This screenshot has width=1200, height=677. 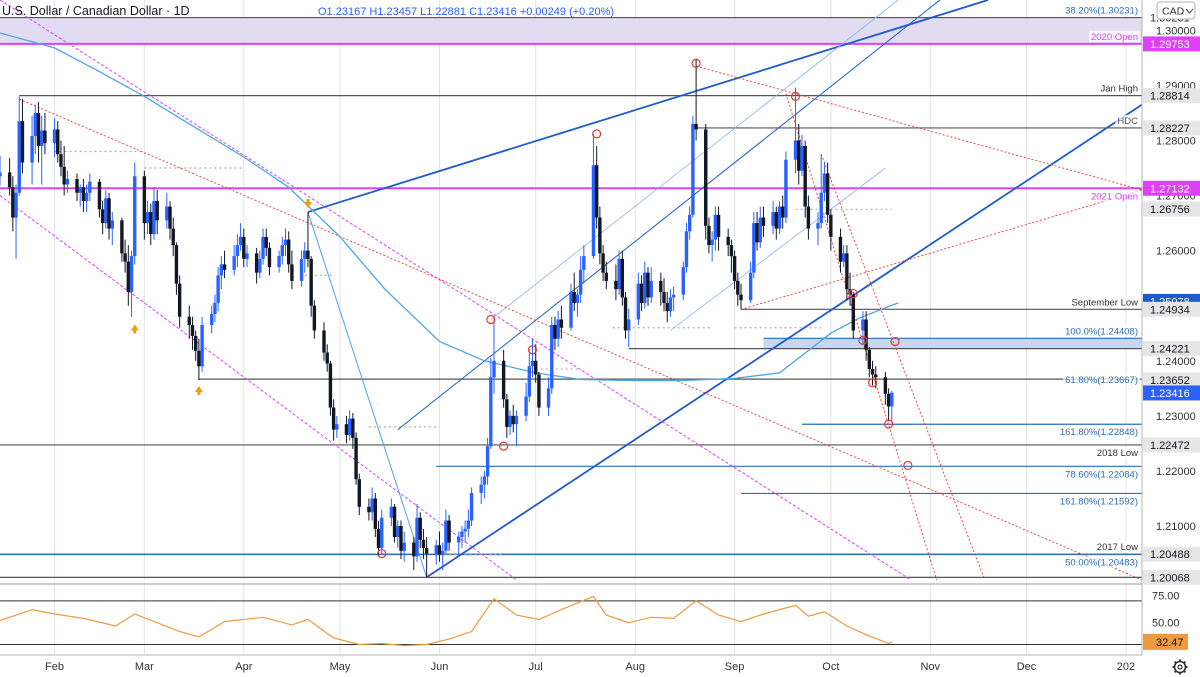 What do you see at coordinates (1180, 667) in the screenshot?
I see `gear-icon` at bounding box center [1180, 667].